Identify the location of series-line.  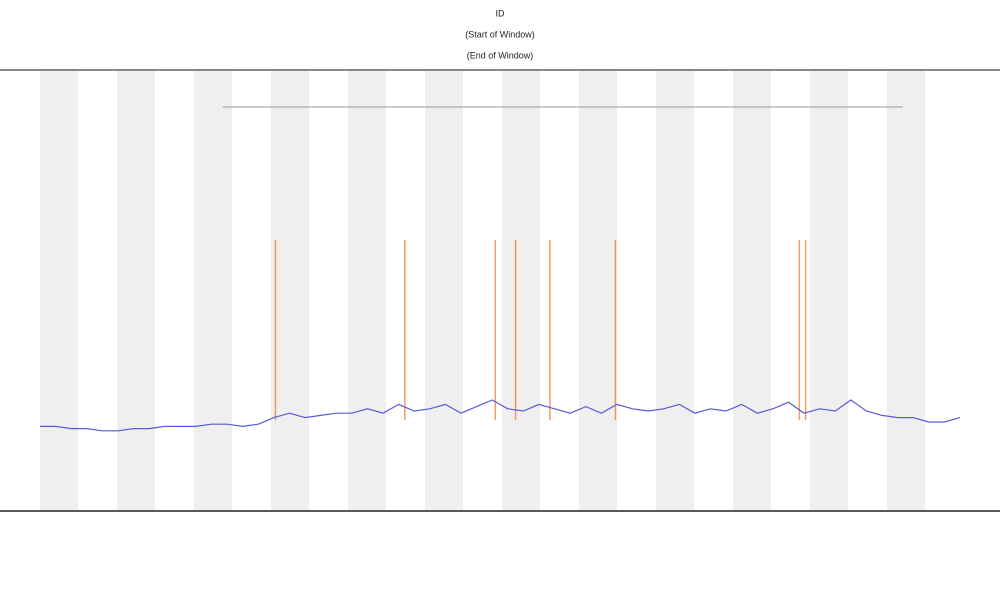
(500, 415).